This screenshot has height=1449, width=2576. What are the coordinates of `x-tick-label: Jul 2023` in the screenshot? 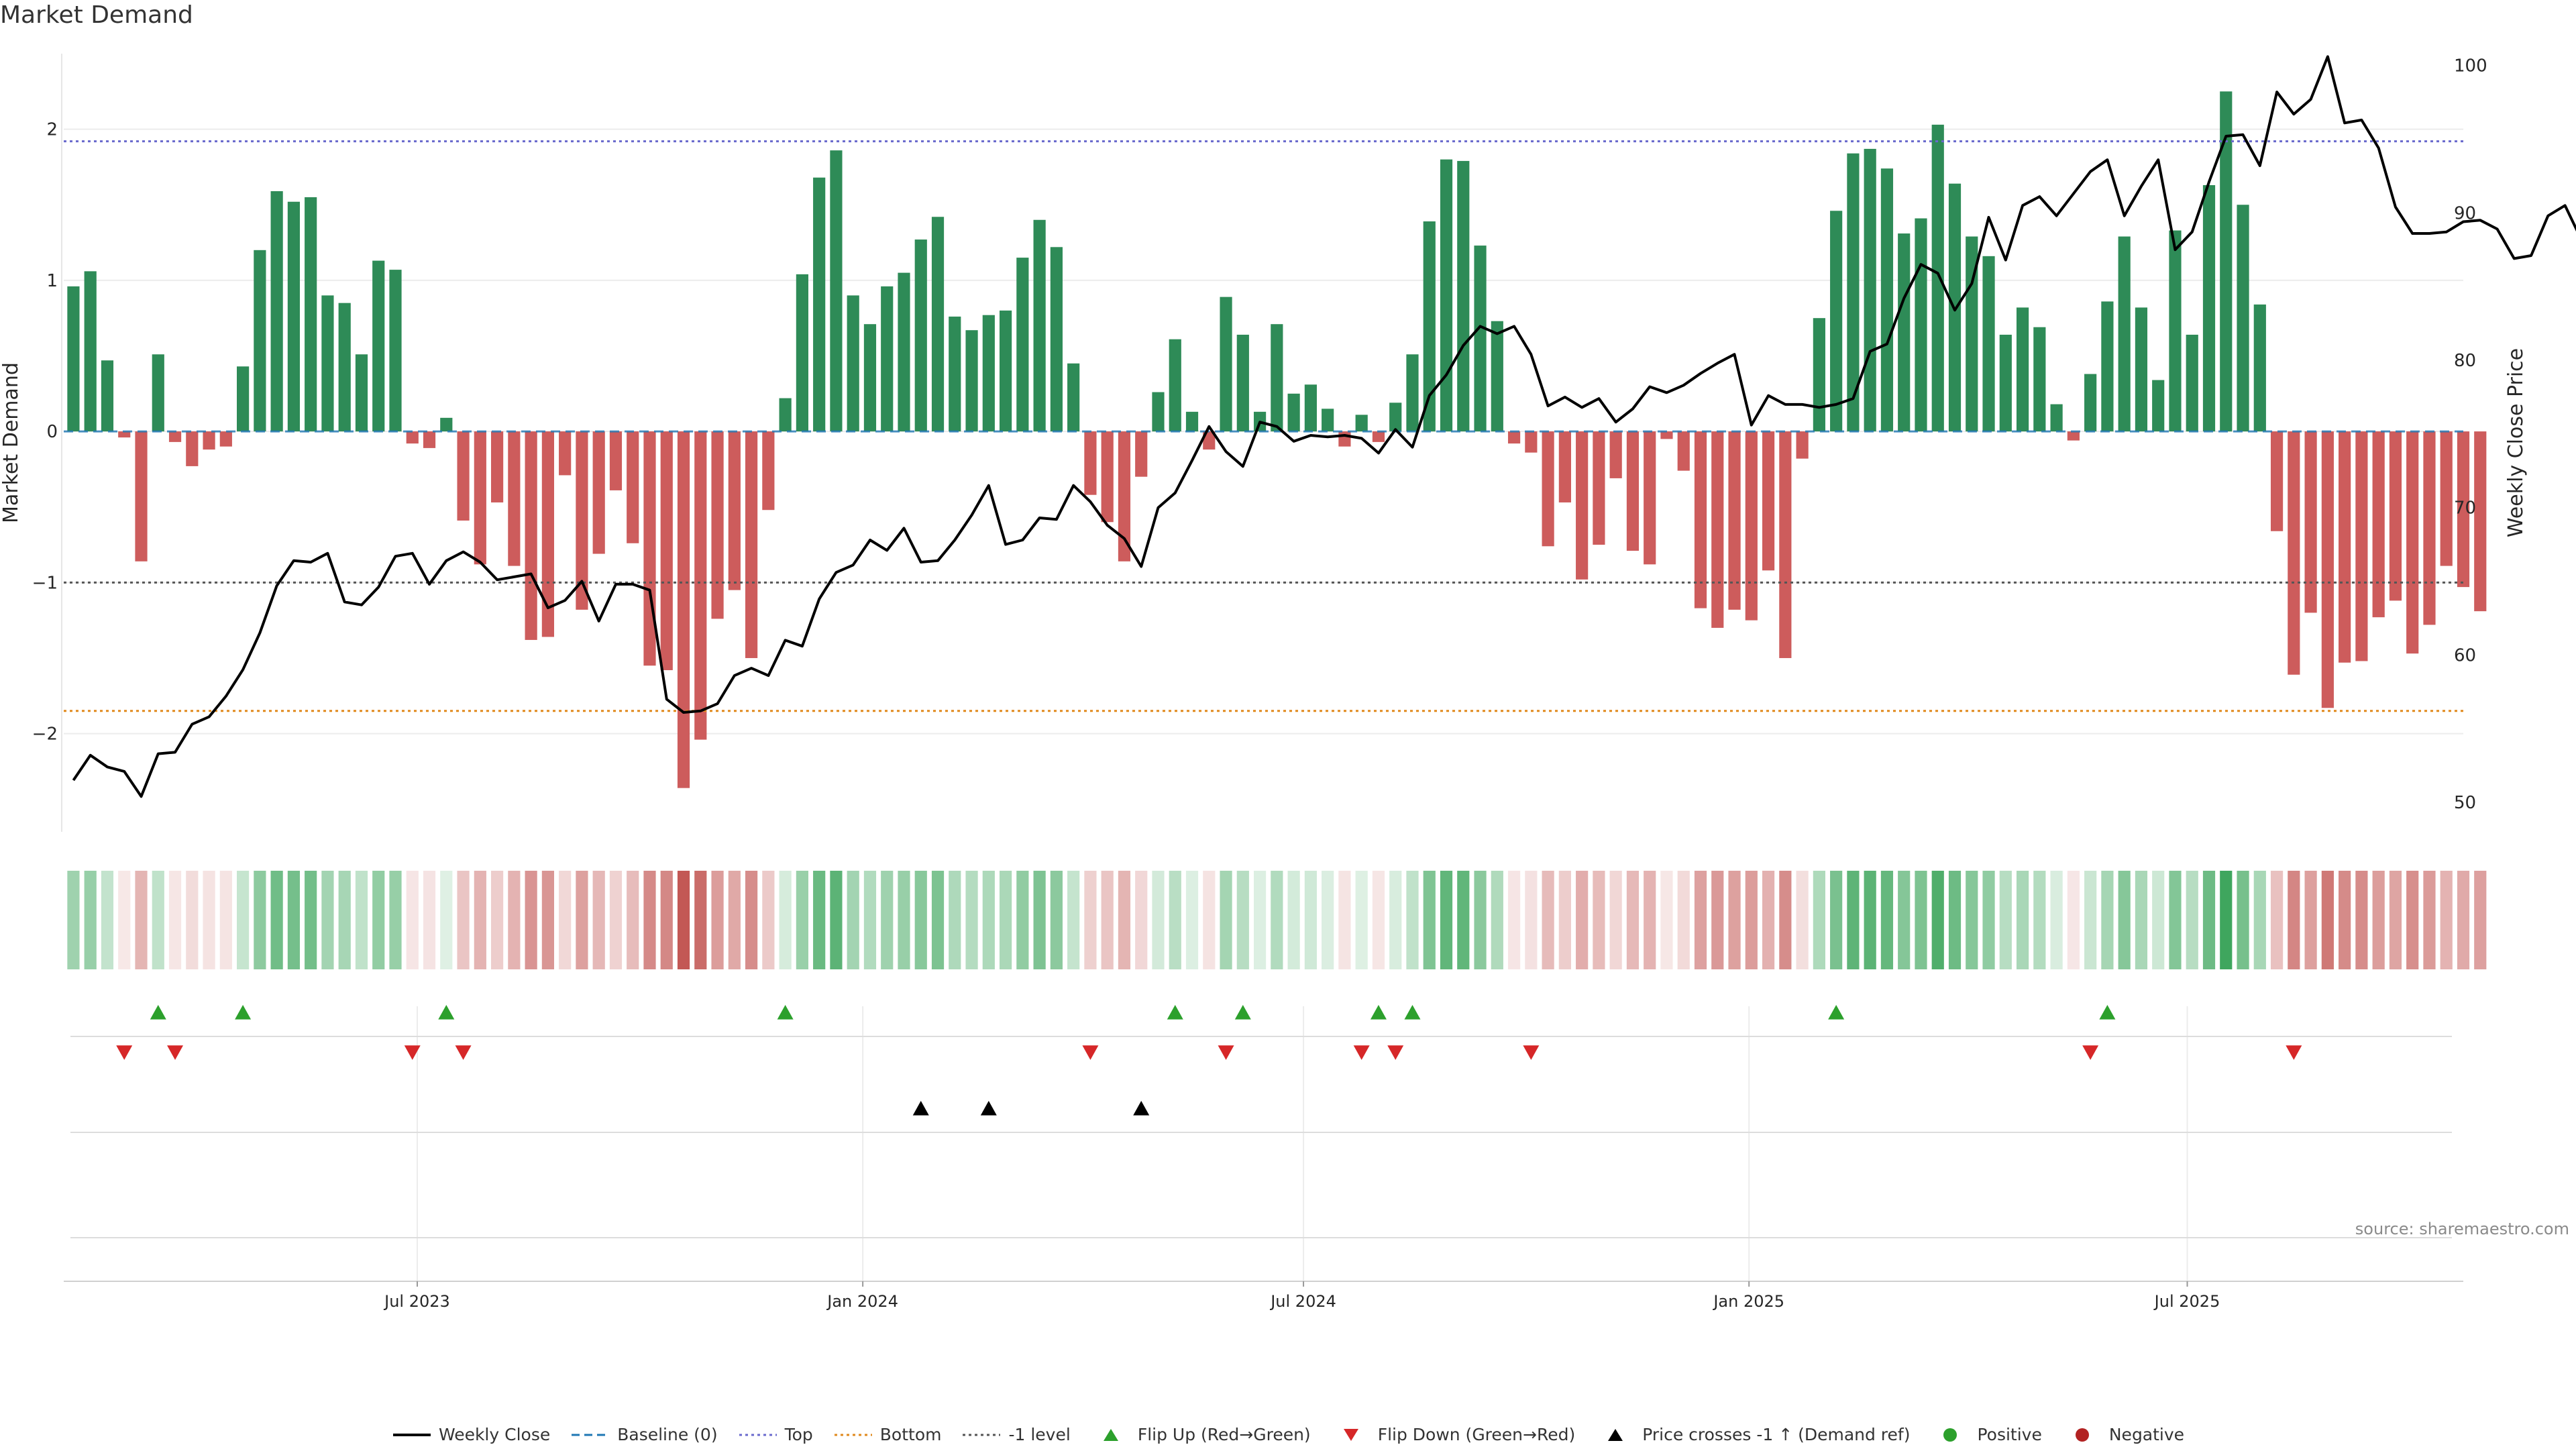 It's located at (416, 1301).